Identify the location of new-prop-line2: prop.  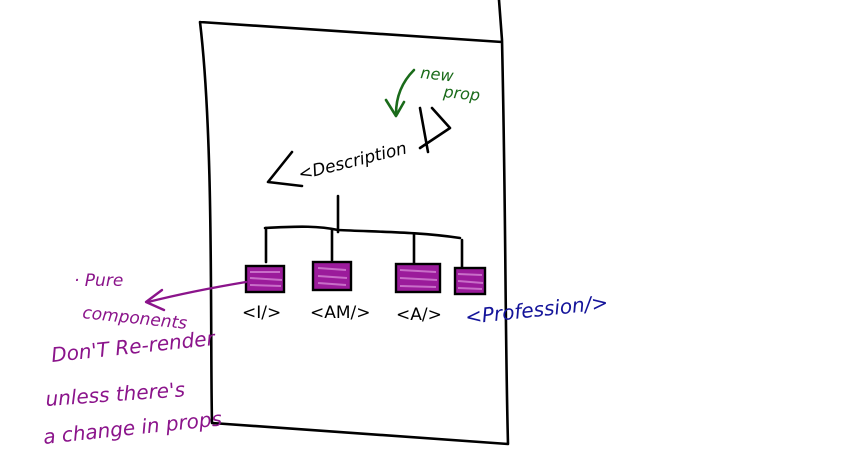
(461, 93).